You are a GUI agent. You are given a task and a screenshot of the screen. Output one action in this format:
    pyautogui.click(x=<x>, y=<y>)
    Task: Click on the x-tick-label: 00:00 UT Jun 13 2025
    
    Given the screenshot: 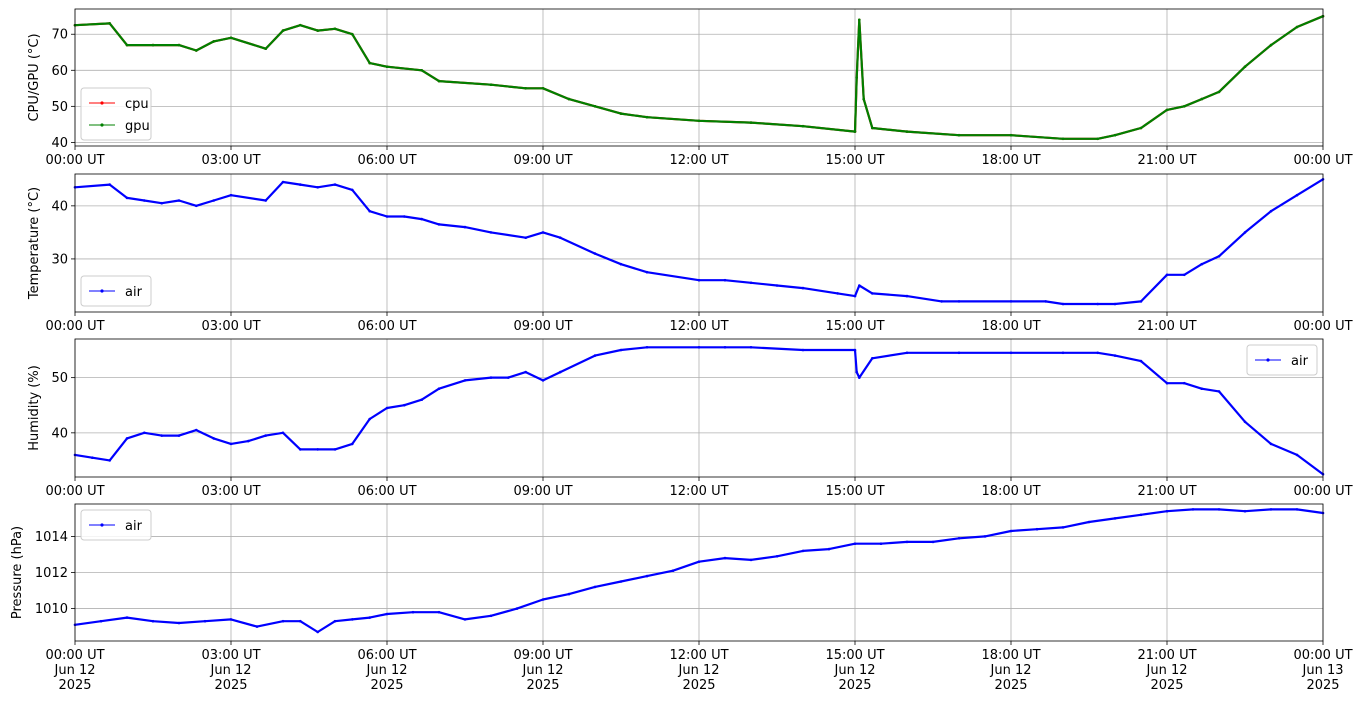 What is the action you would take?
    pyautogui.click(x=1322, y=670)
    